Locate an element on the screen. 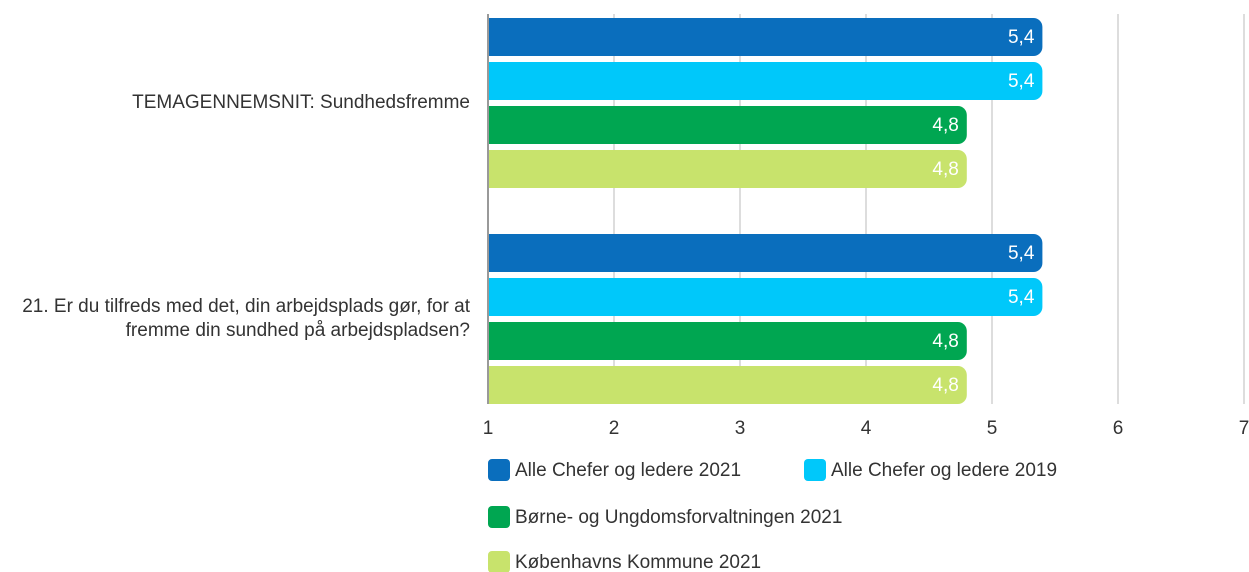  legend-label: Alle Chefer og ledere 2021 is located at coordinates (628, 470).